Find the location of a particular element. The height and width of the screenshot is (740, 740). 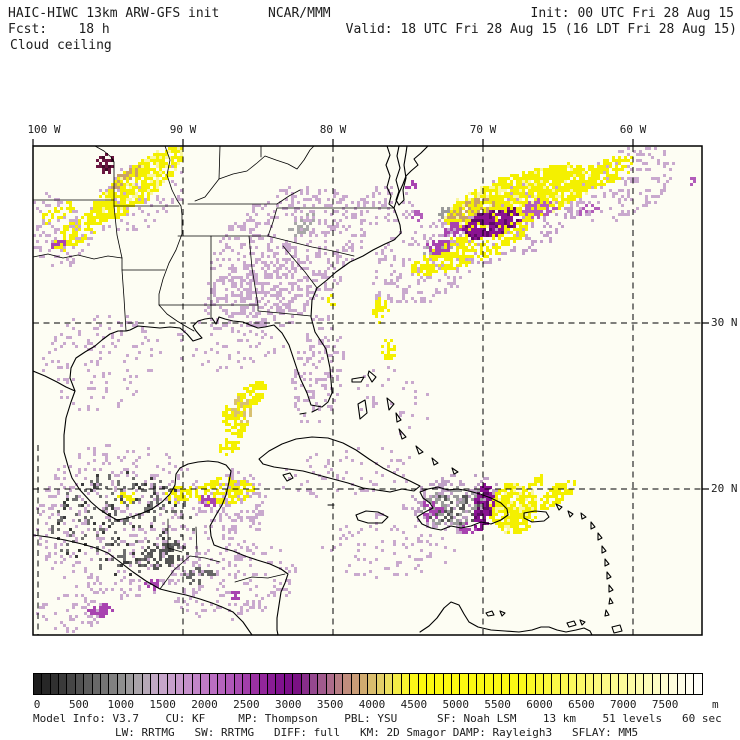

colorbar-unit: m is located at coordinates (715, 704).